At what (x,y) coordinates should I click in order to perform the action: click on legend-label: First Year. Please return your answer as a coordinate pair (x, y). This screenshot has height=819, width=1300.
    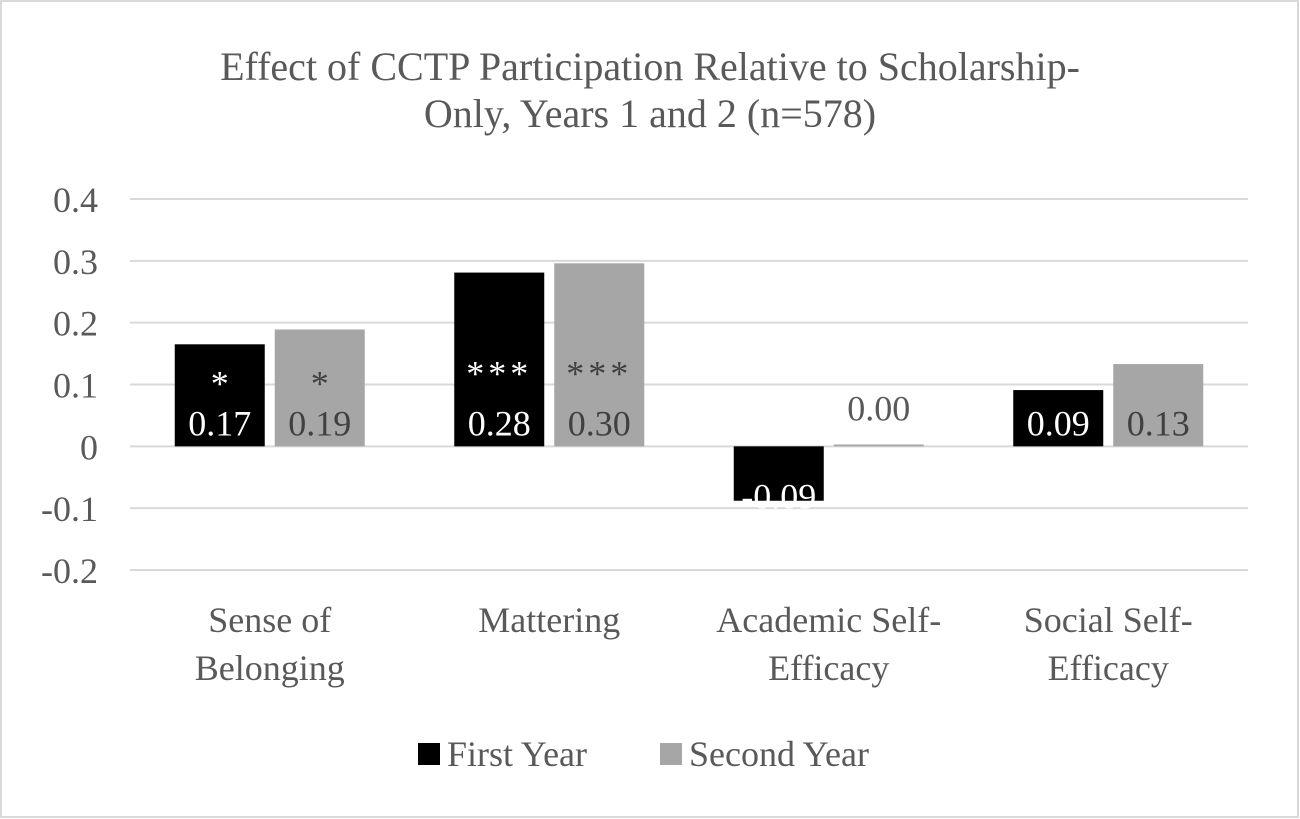
    Looking at the image, I should click on (517, 754).